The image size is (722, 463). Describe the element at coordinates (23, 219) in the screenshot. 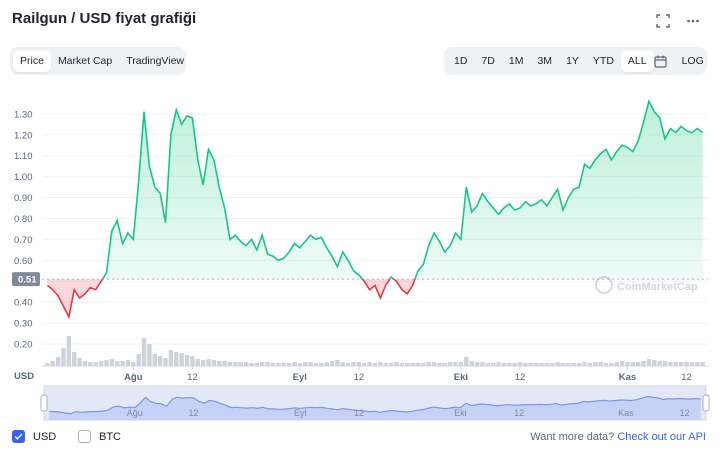

I see `y-tick-label: 0.80` at that location.